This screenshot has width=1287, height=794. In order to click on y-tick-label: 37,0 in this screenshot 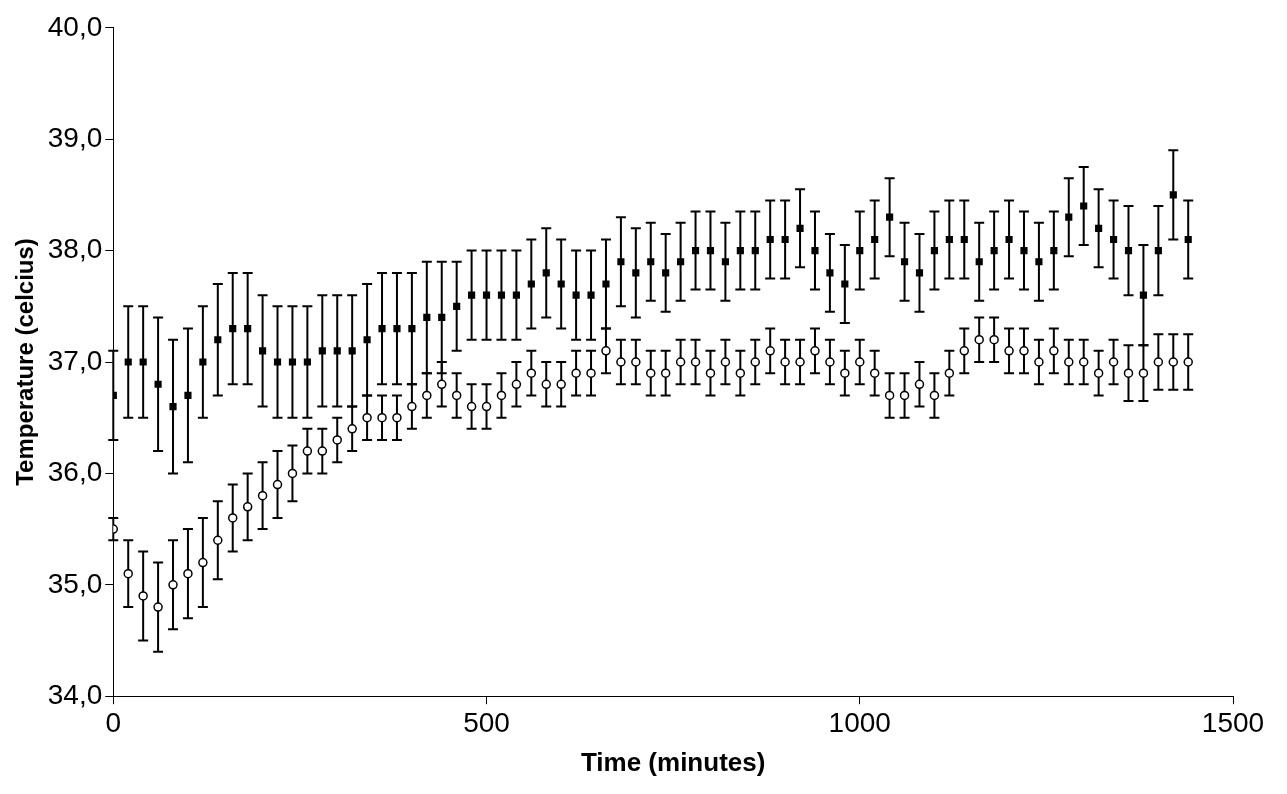, I will do `click(75, 360)`.